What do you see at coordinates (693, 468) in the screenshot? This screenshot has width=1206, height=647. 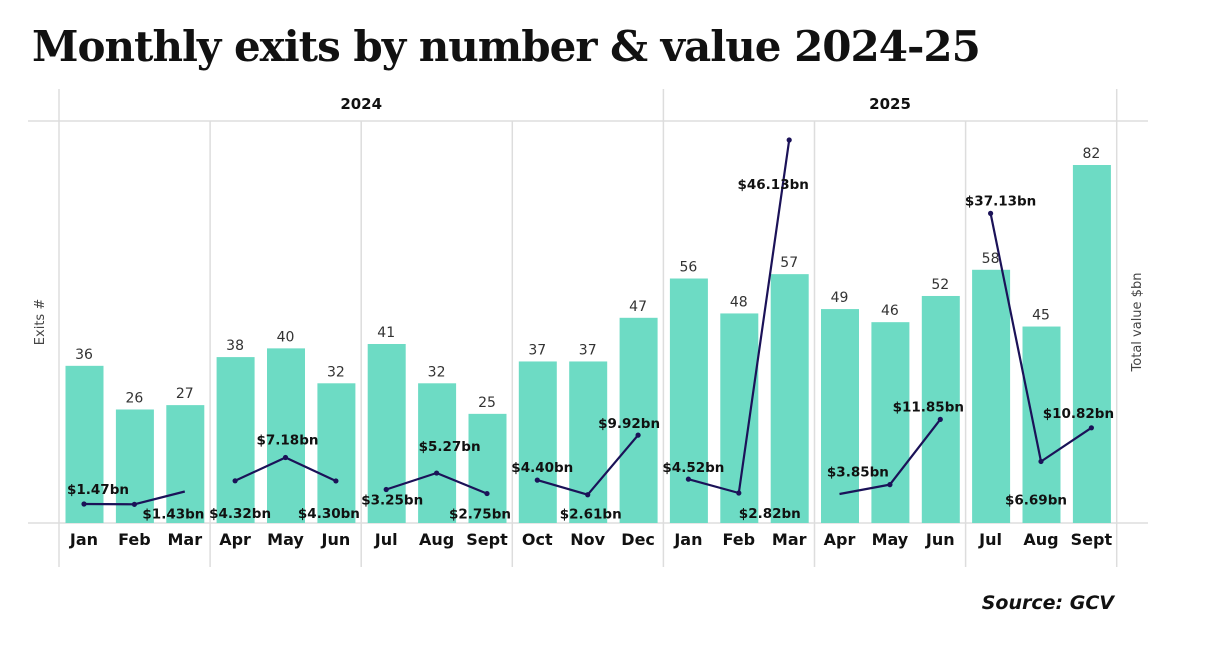 I see `value-label: $4.52bn` at bounding box center [693, 468].